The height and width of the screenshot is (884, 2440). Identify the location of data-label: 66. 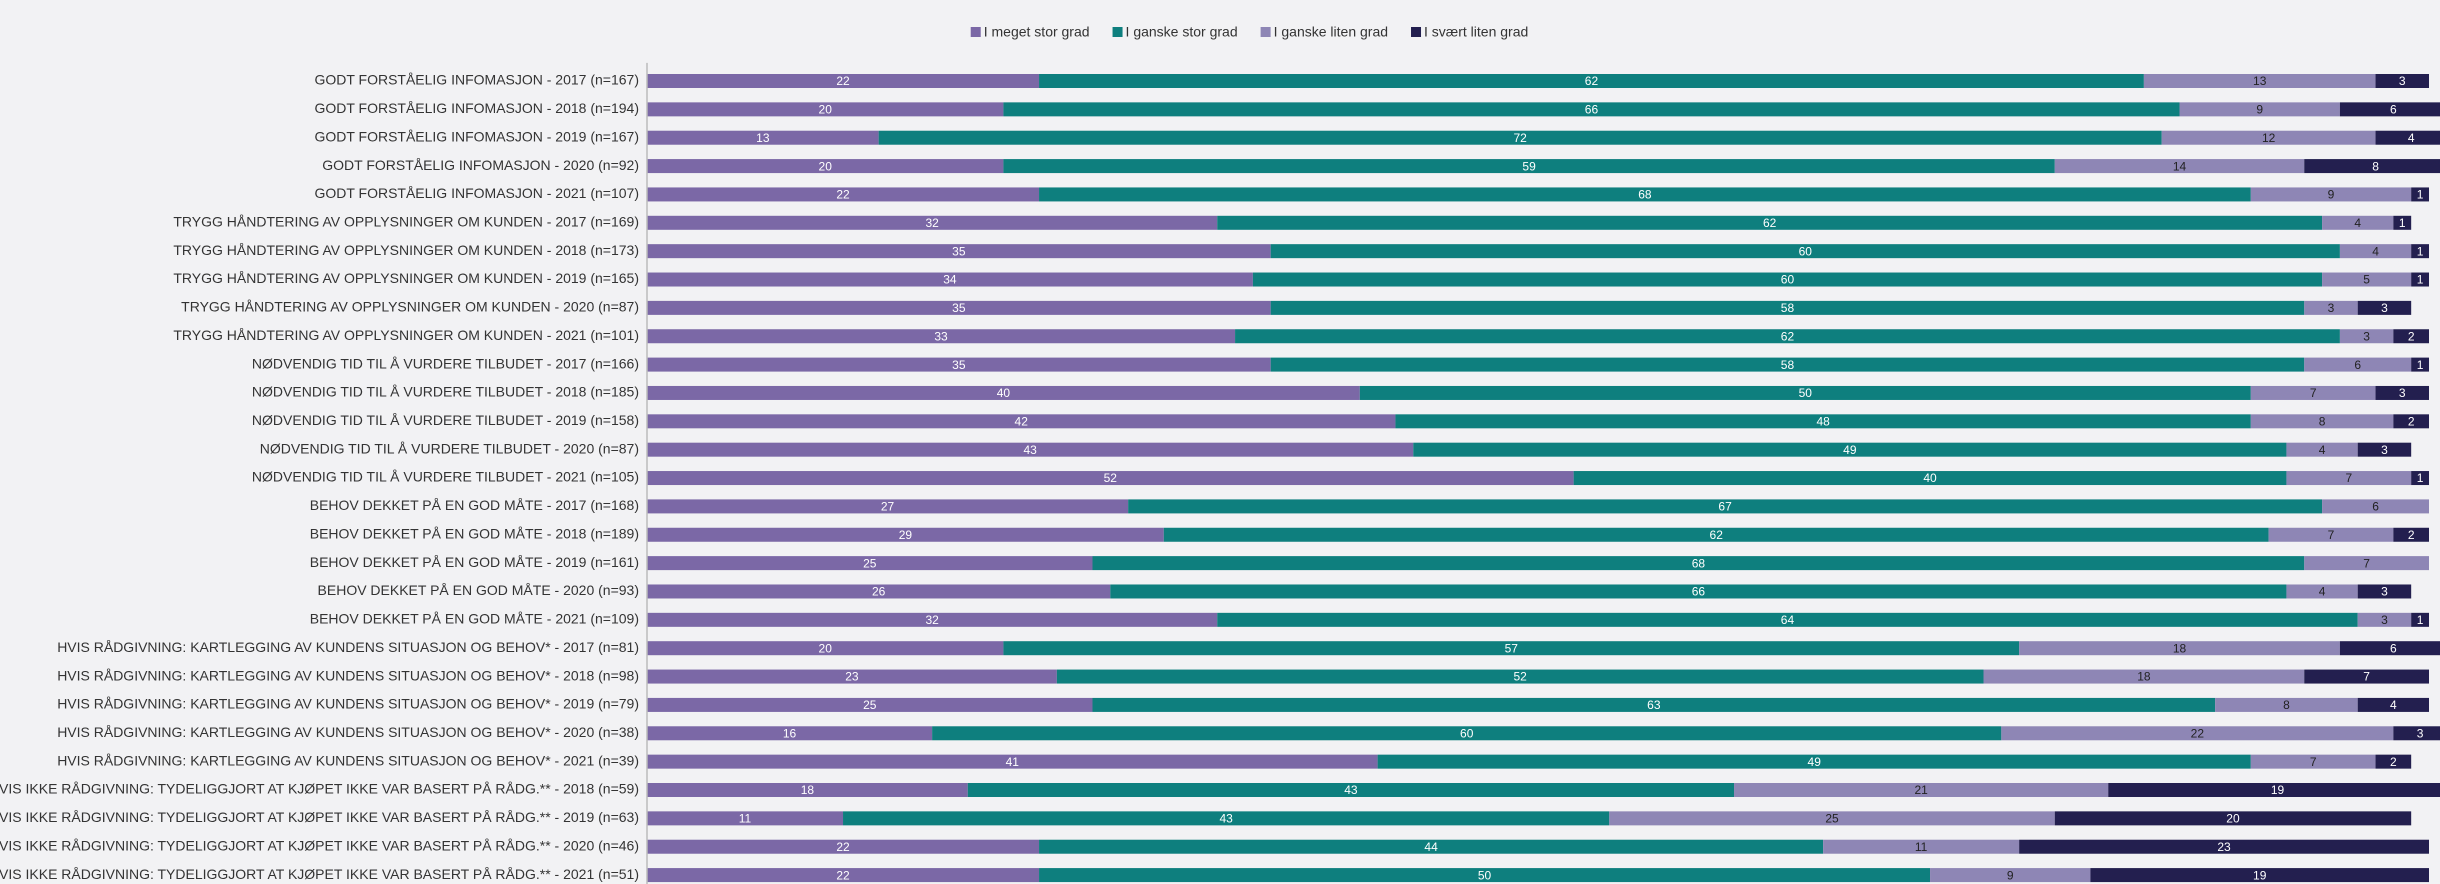
(1592, 110).